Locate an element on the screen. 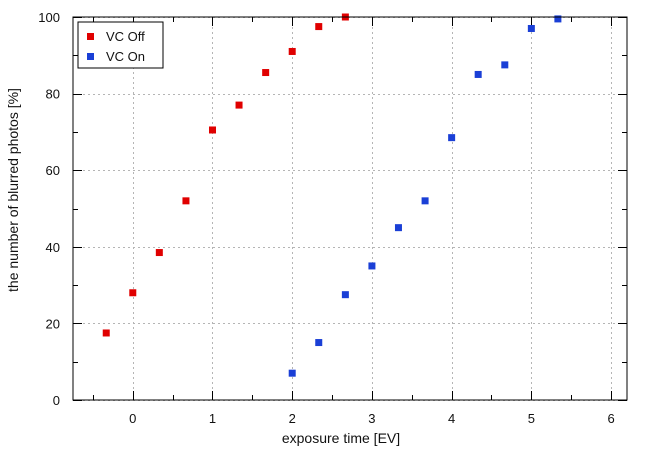 This screenshot has width=655, height=455. legend: VC Off VC On is located at coordinates (120, 45).